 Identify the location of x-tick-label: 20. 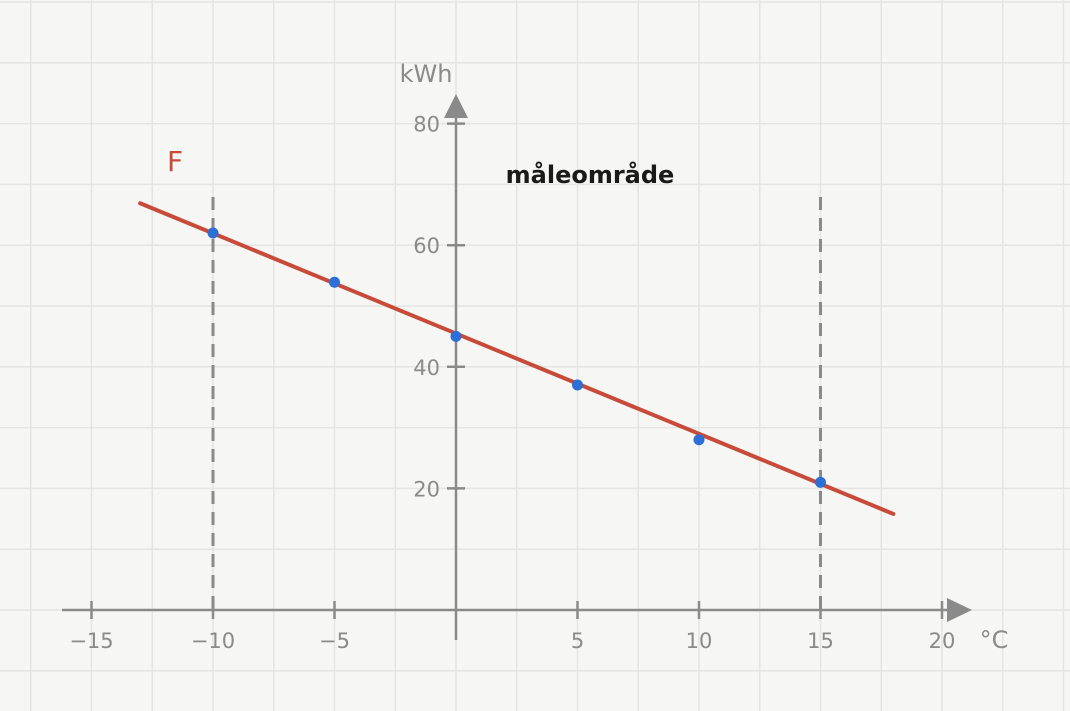
(942, 641).